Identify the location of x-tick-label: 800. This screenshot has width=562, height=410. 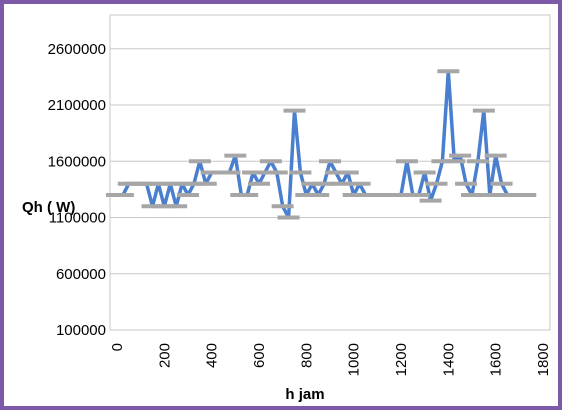
(306, 355).